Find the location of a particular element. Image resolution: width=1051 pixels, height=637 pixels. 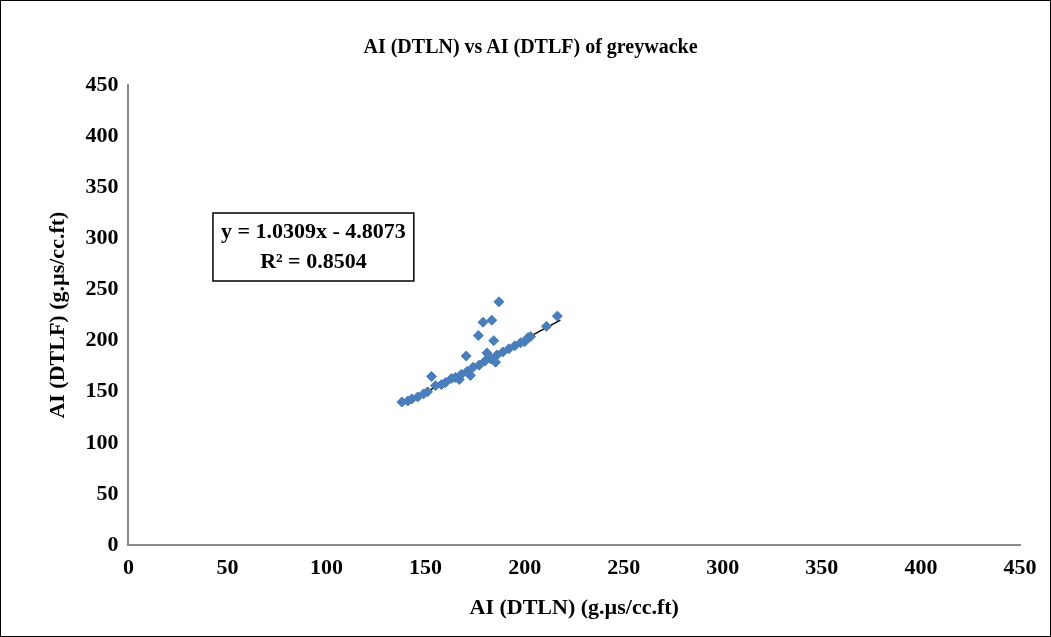

x-axis-title: AI (DTLN) (g.µs/cc.ft) is located at coordinates (574, 607).